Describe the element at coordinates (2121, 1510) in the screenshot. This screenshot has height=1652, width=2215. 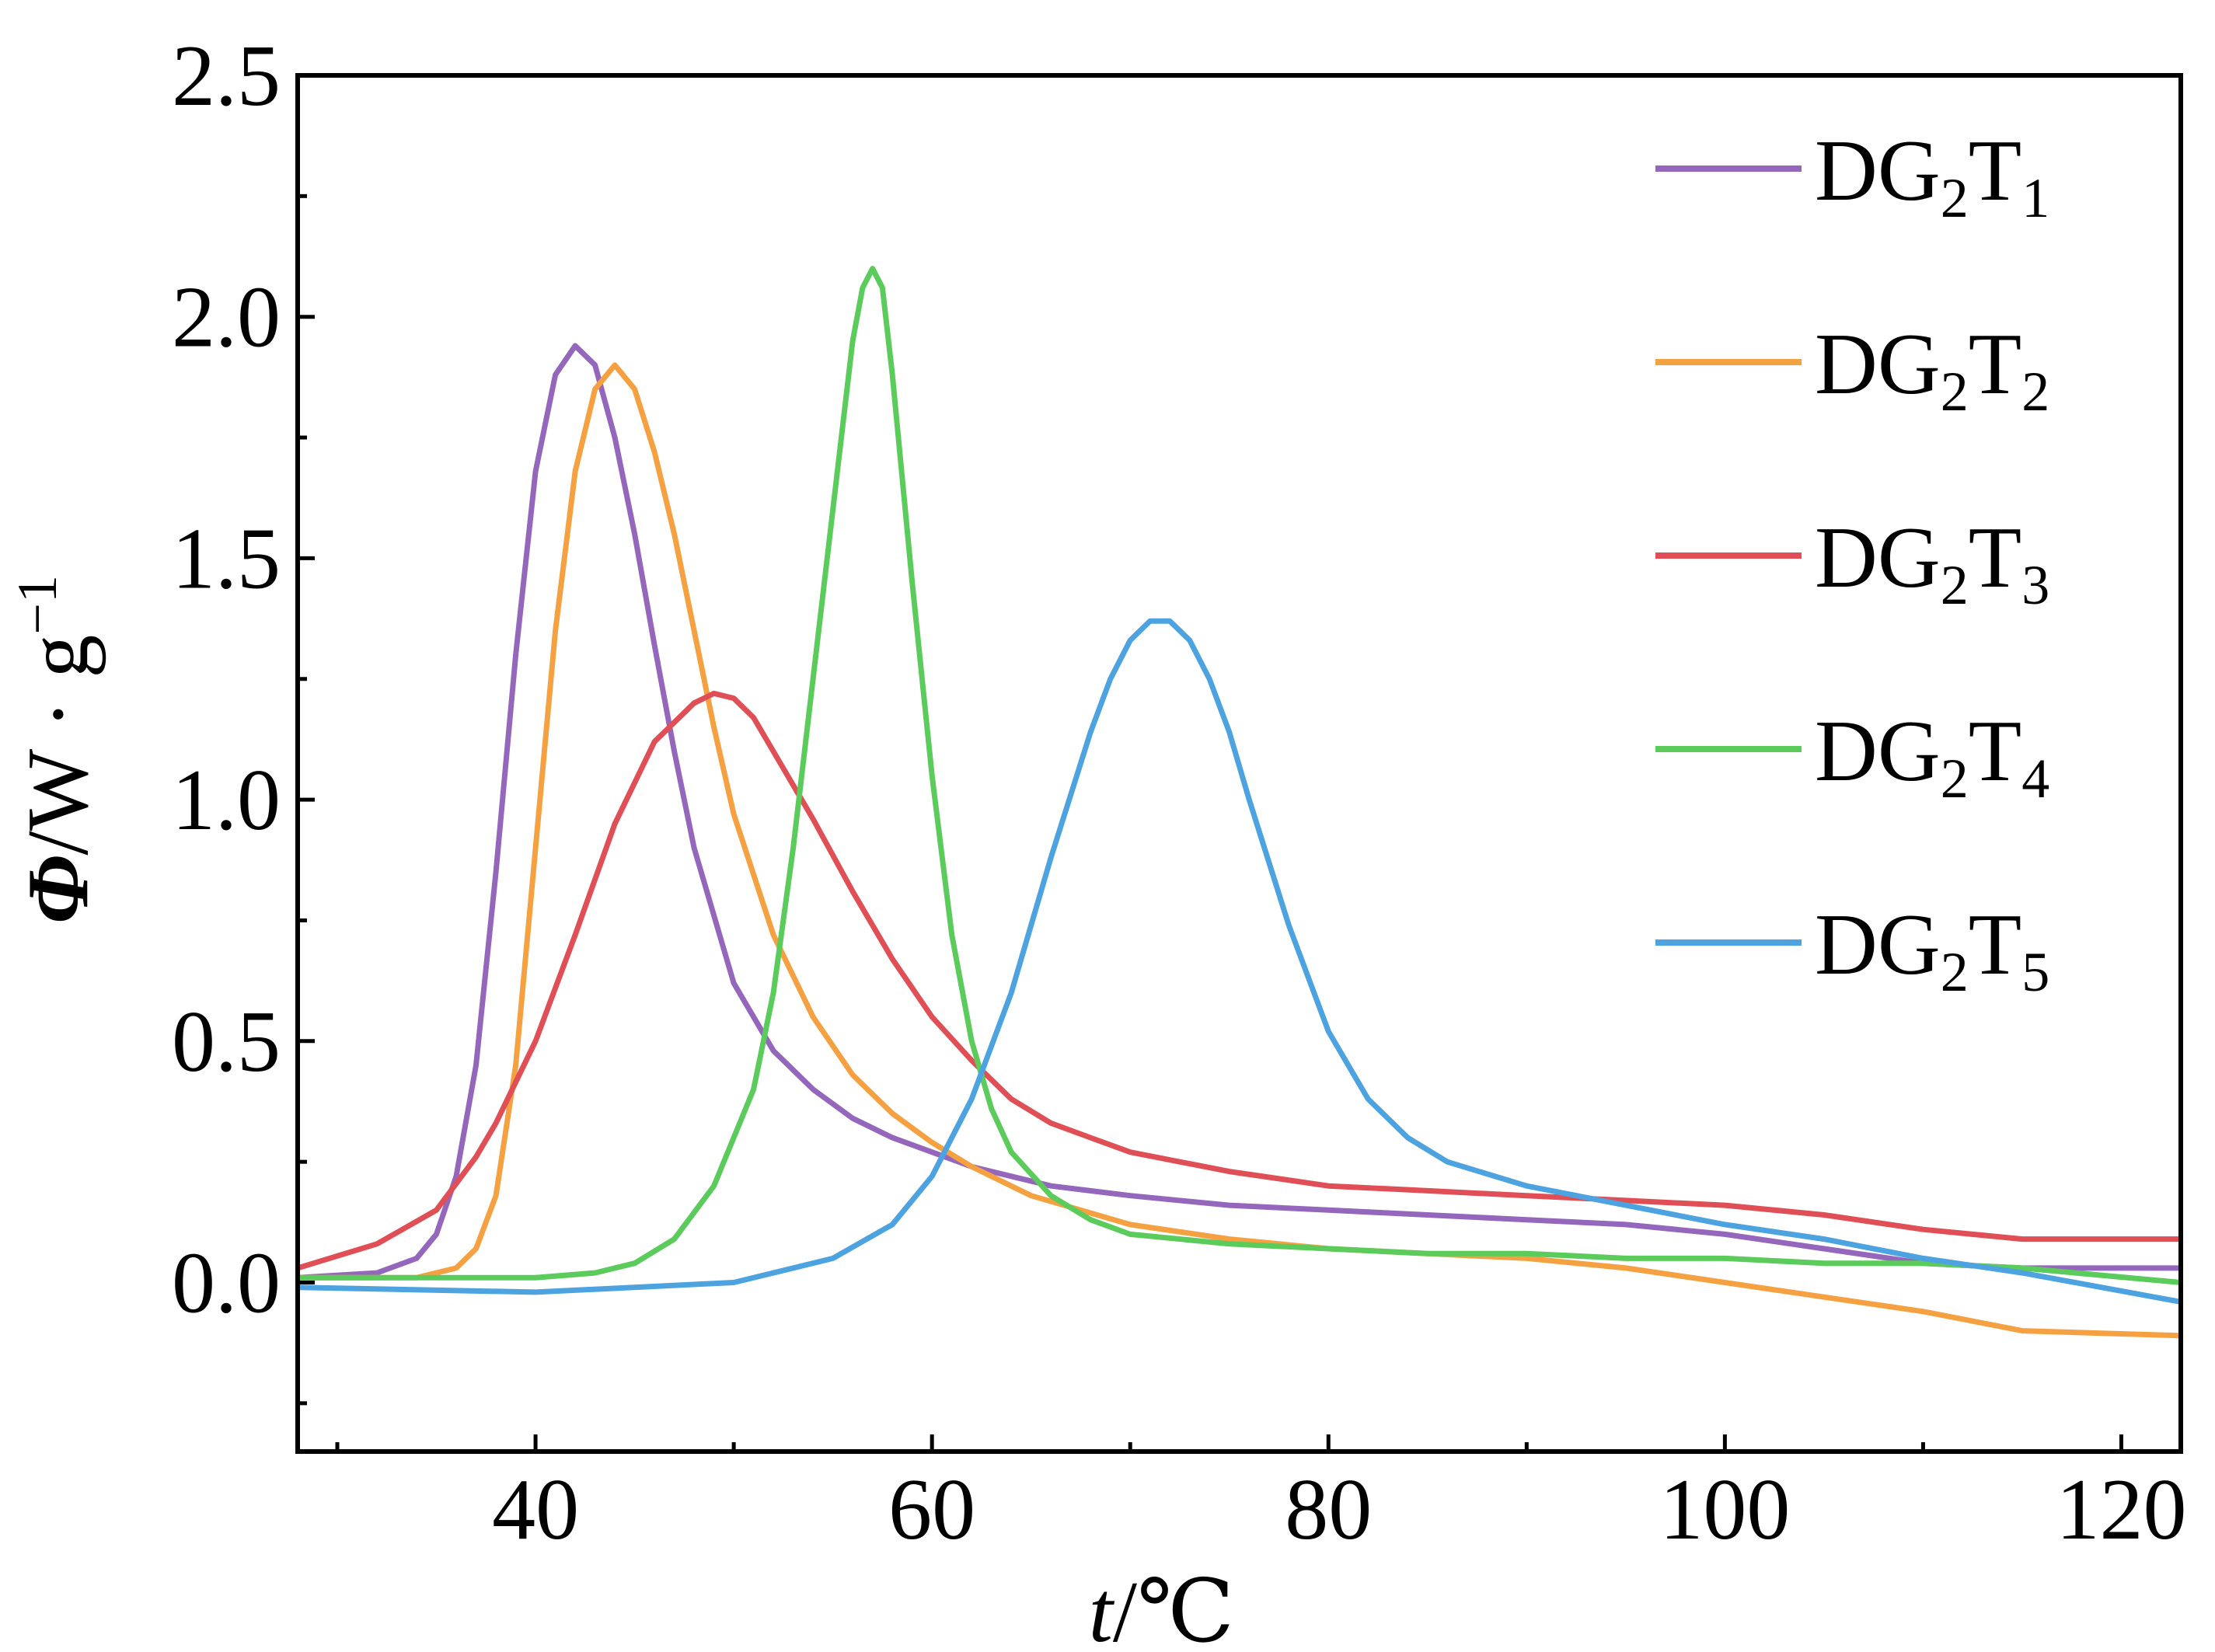
I see `x-tick-label: 120` at that location.